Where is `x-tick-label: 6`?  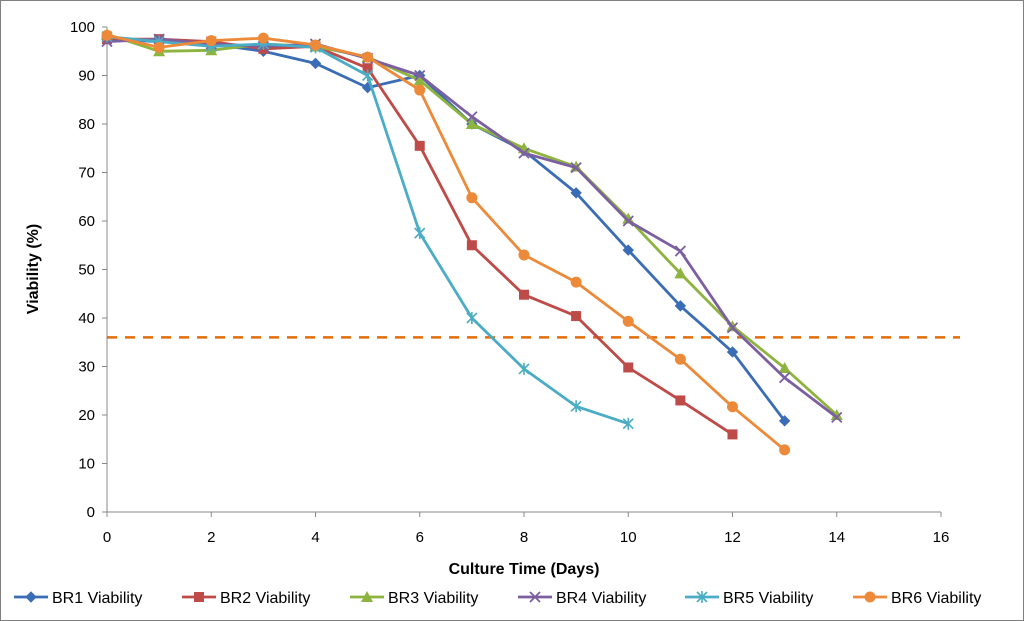 x-tick-label: 6 is located at coordinates (420, 537).